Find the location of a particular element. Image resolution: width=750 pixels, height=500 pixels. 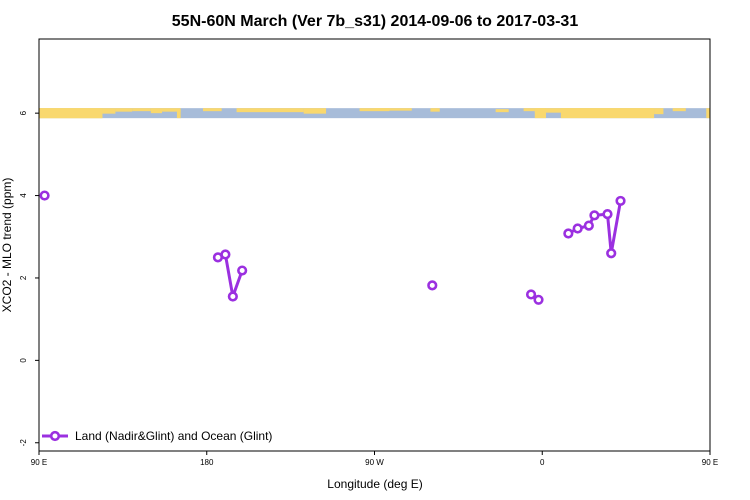

legend-label: Land (Nadir&Glint) and Ocean (Glint) is located at coordinates (173, 436).